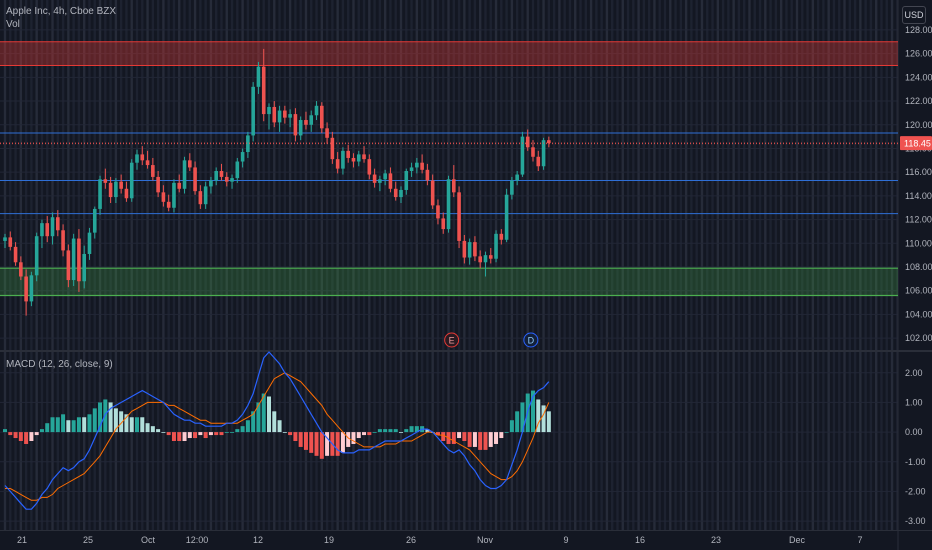 This screenshot has height=550, width=932. Describe the element at coordinates (449, 282) in the screenshot. I see `support-zone` at that location.